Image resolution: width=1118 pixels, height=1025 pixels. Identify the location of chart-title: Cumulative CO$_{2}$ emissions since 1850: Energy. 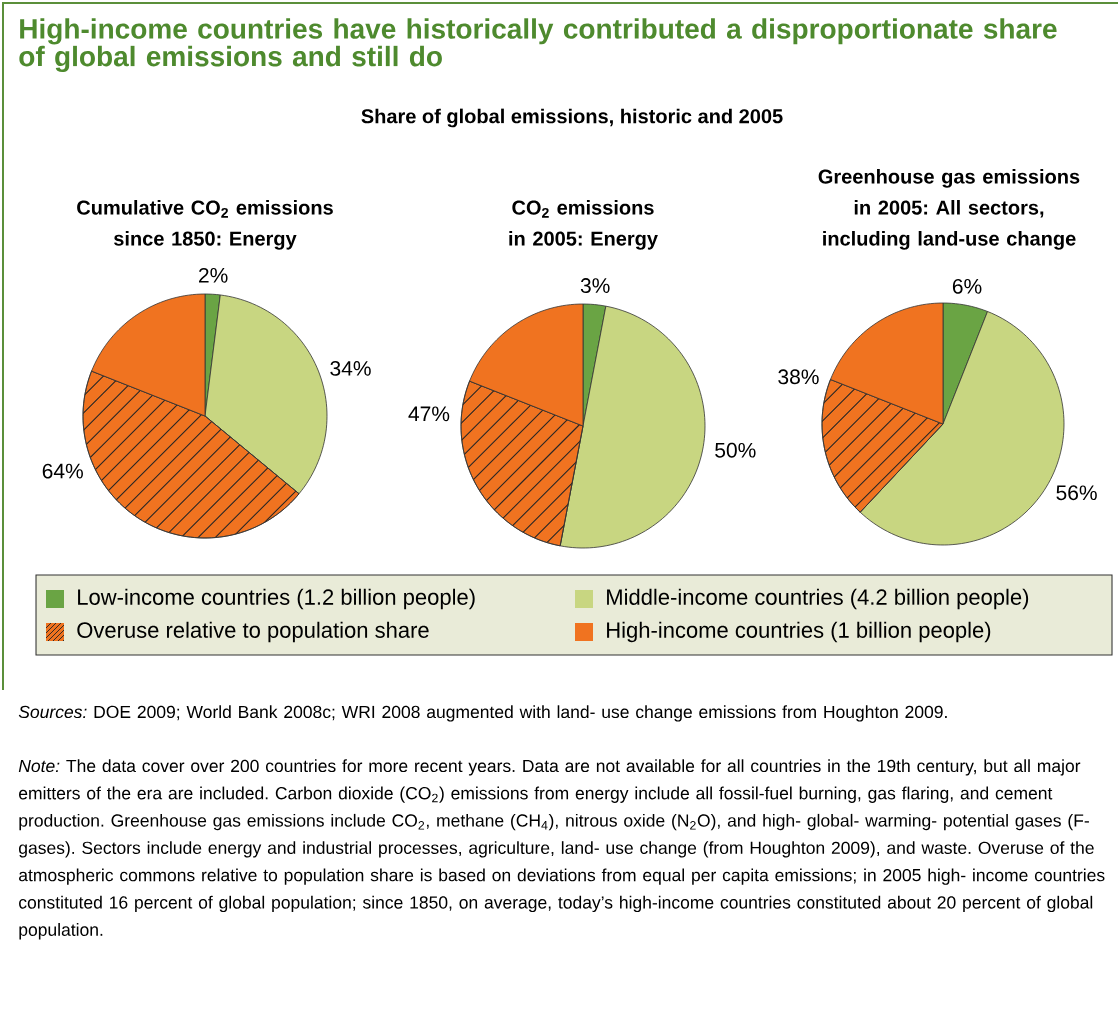
(205, 225).